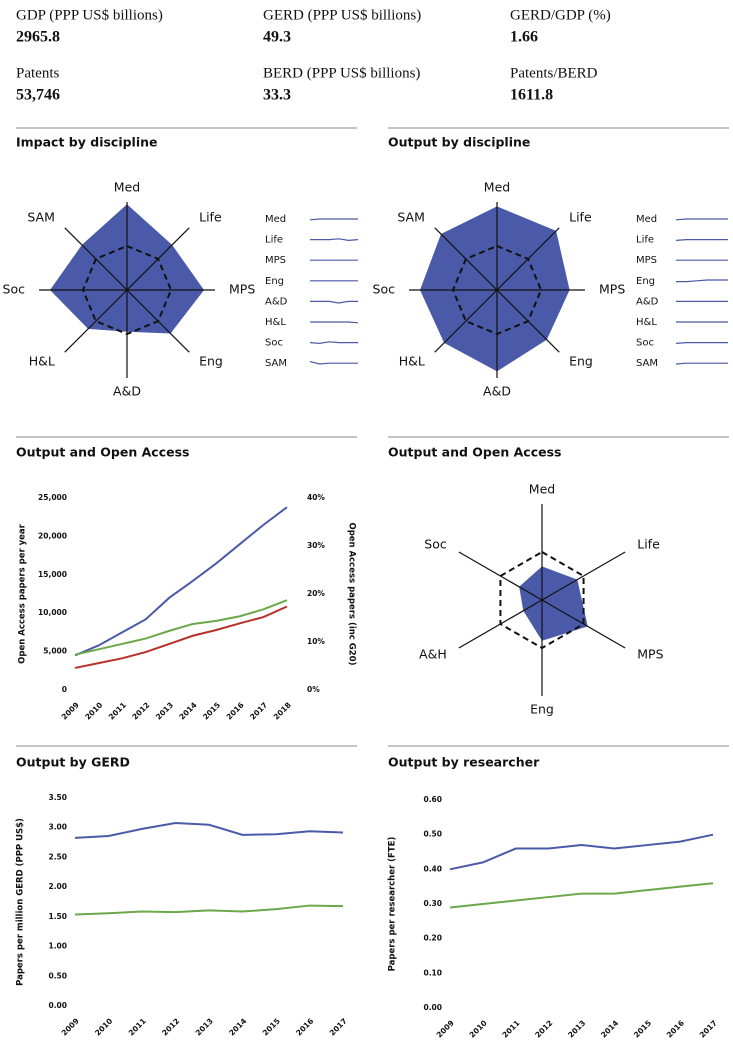 The width and height of the screenshot is (733, 1041). I want to click on stat-label: GERD (PPP US$ billions), so click(342, 15).